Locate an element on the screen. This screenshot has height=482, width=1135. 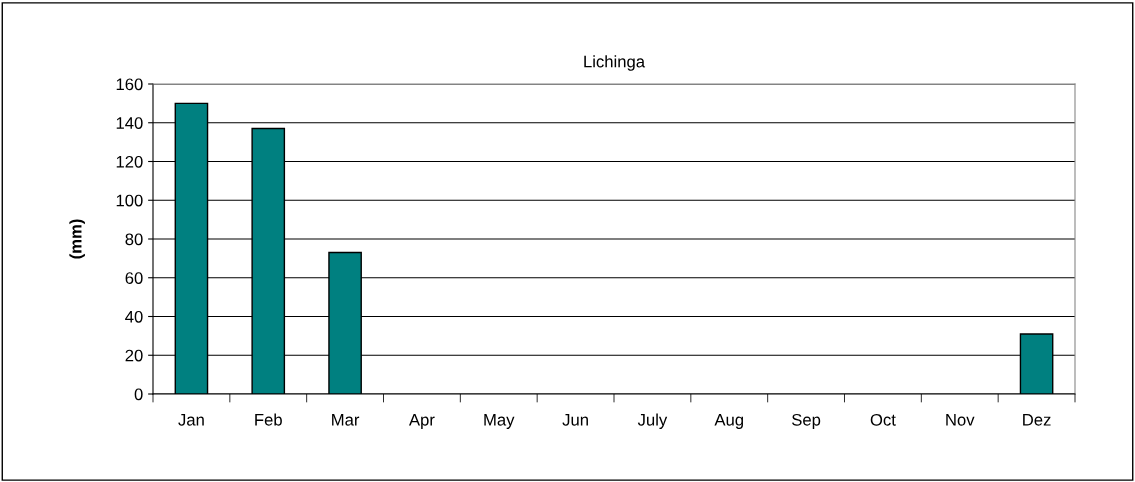
y-tick-label: 80 is located at coordinates (134, 239).